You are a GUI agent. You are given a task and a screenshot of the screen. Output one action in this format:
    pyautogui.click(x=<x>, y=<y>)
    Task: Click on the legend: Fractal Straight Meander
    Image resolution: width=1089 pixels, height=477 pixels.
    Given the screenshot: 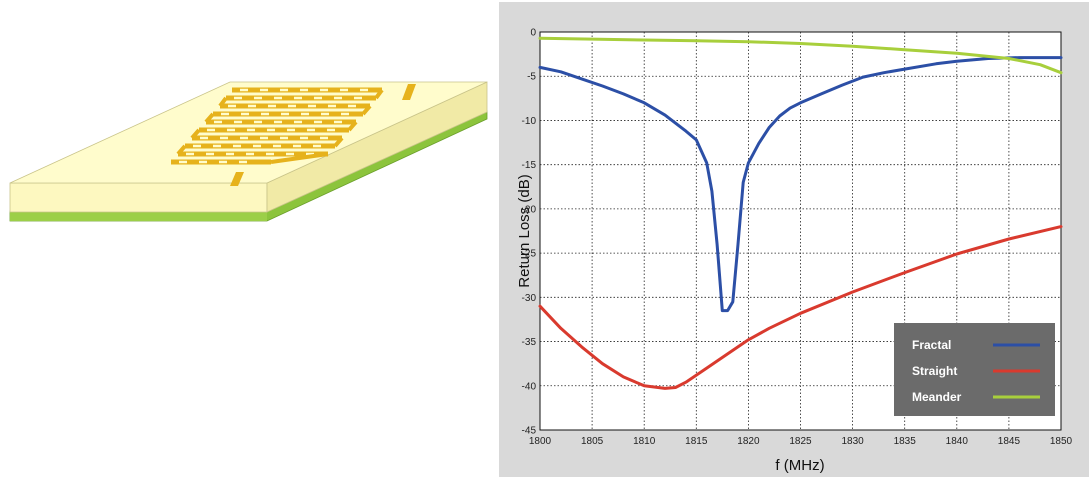 What is the action you would take?
    pyautogui.click(x=974, y=369)
    